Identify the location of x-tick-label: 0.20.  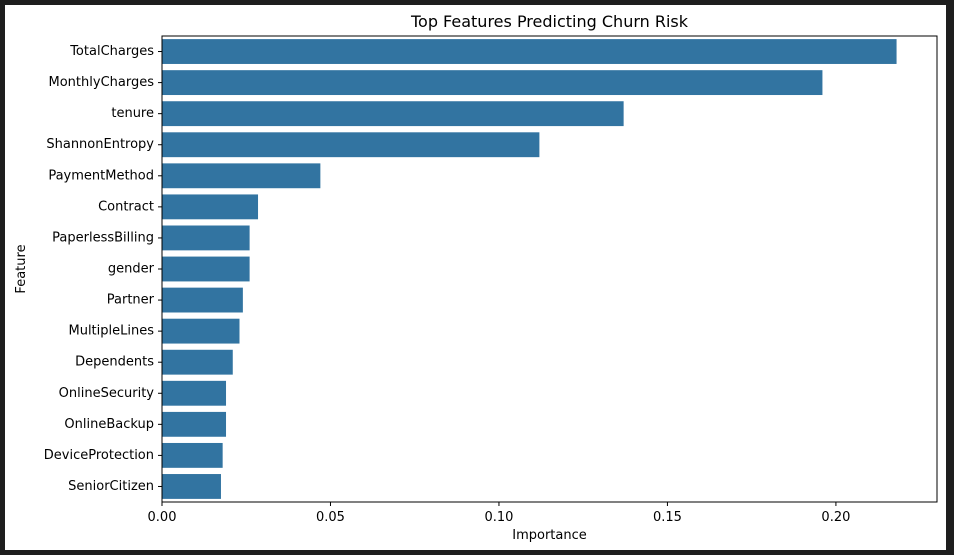
(835, 517).